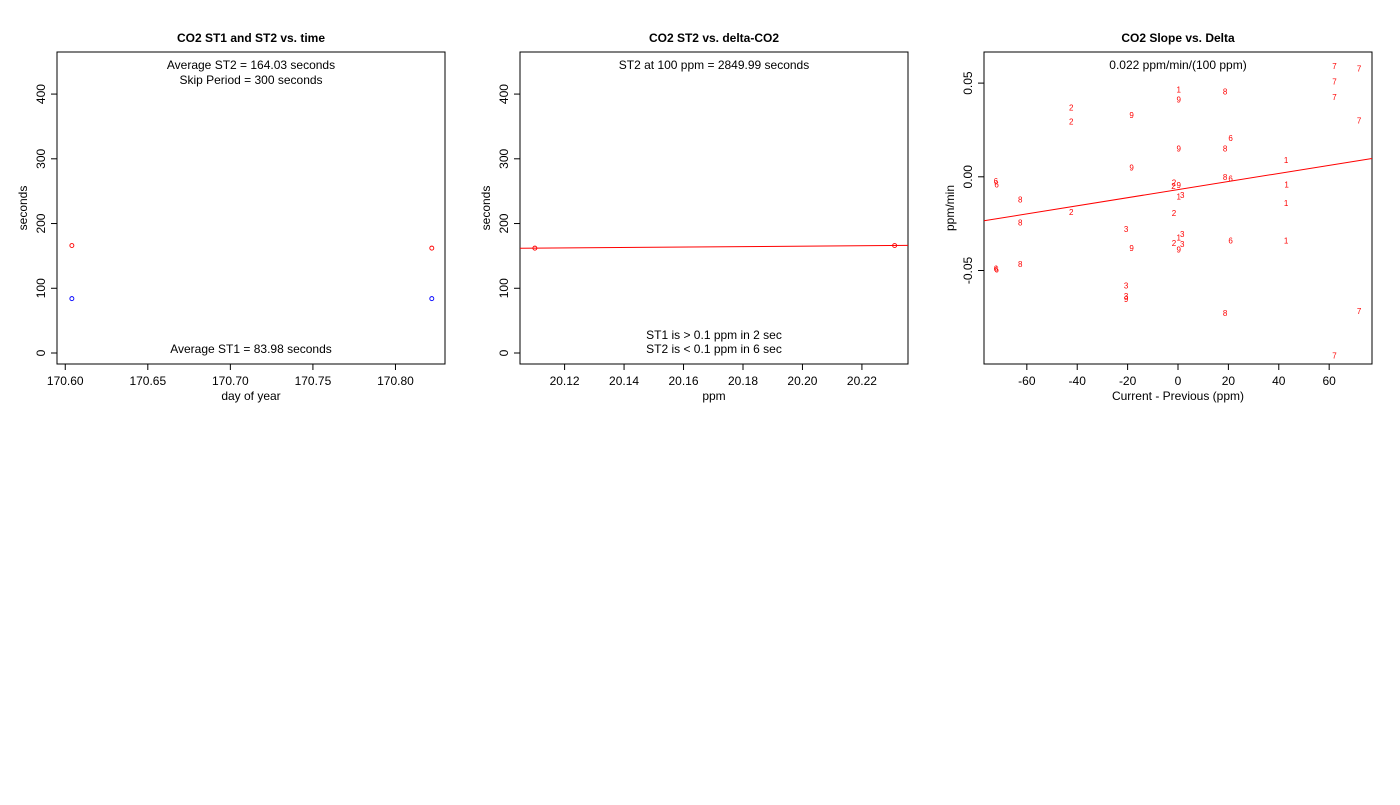 The image size is (1400, 805). Describe the element at coordinates (504, 94) in the screenshot. I see `panel-delta-y-tick-label: 400` at that location.